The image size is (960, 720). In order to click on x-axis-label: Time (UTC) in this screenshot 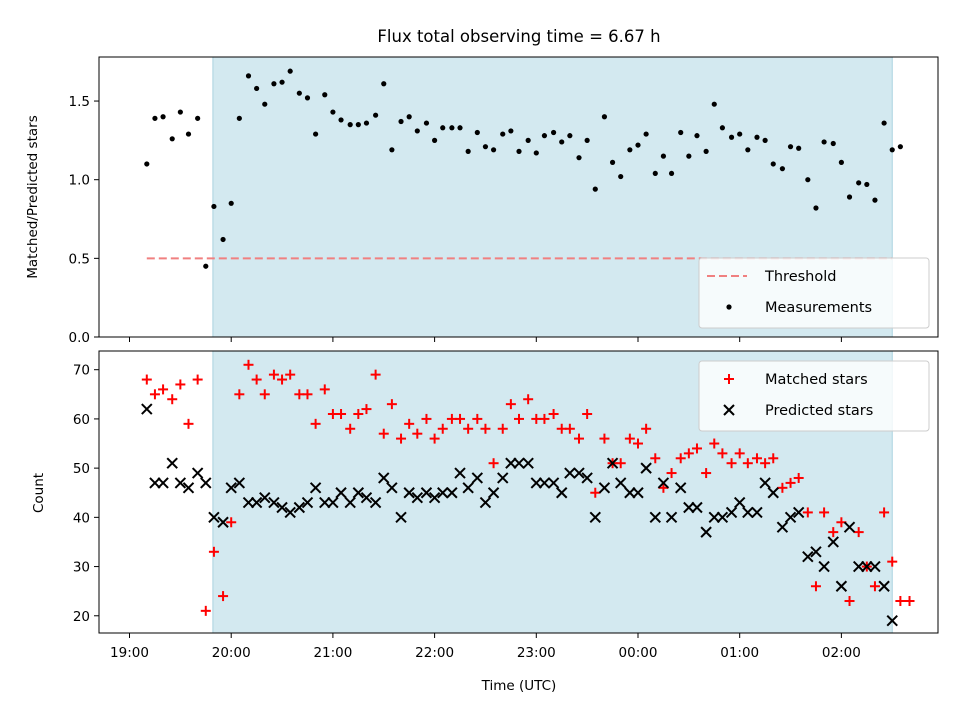, I will do `click(519, 686)`.